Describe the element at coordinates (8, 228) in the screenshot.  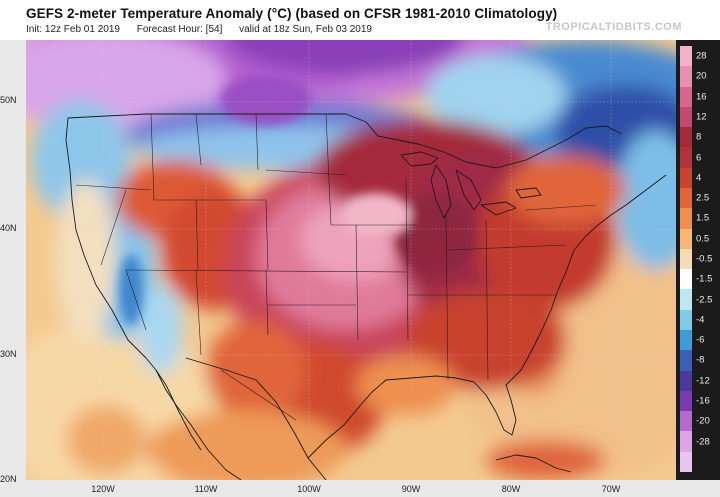
I see `lat-label-40n: 40N` at that location.